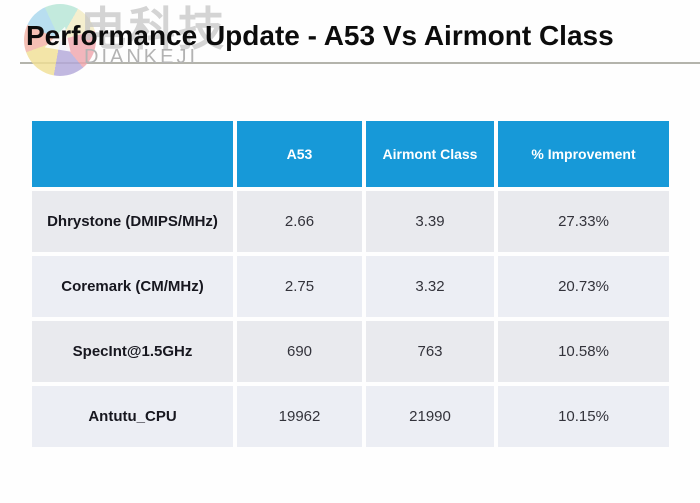  Describe the element at coordinates (132, 351) in the screenshot. I see `row-label-specint: SpecInt@1.5GHz` at that location.